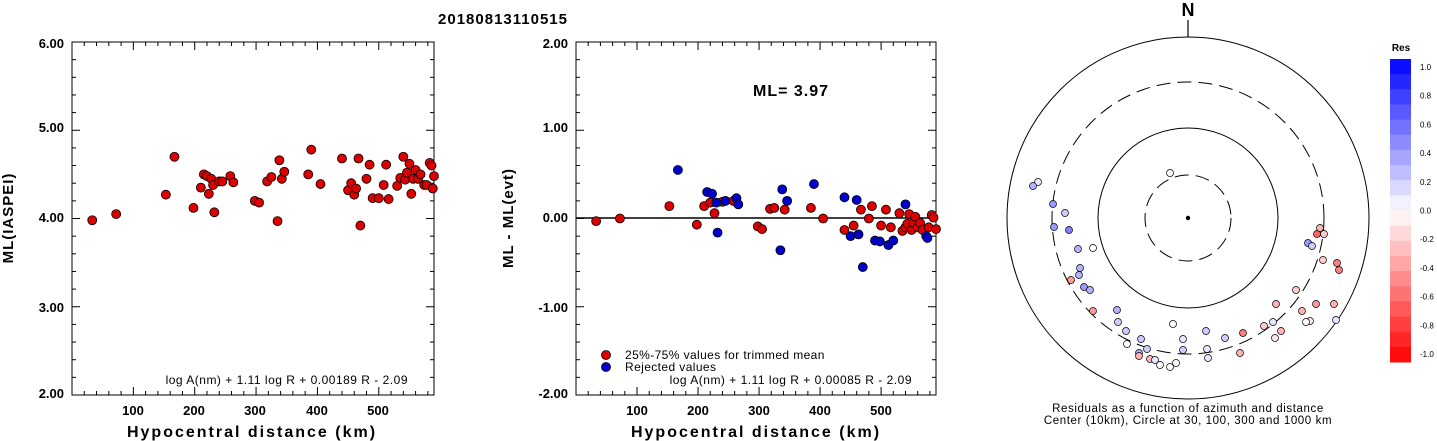 The image size is (1437, 441). Describe the element at coordinates (1401, 48) in the screenshot. I see `colorbar-title: Res` at that location.